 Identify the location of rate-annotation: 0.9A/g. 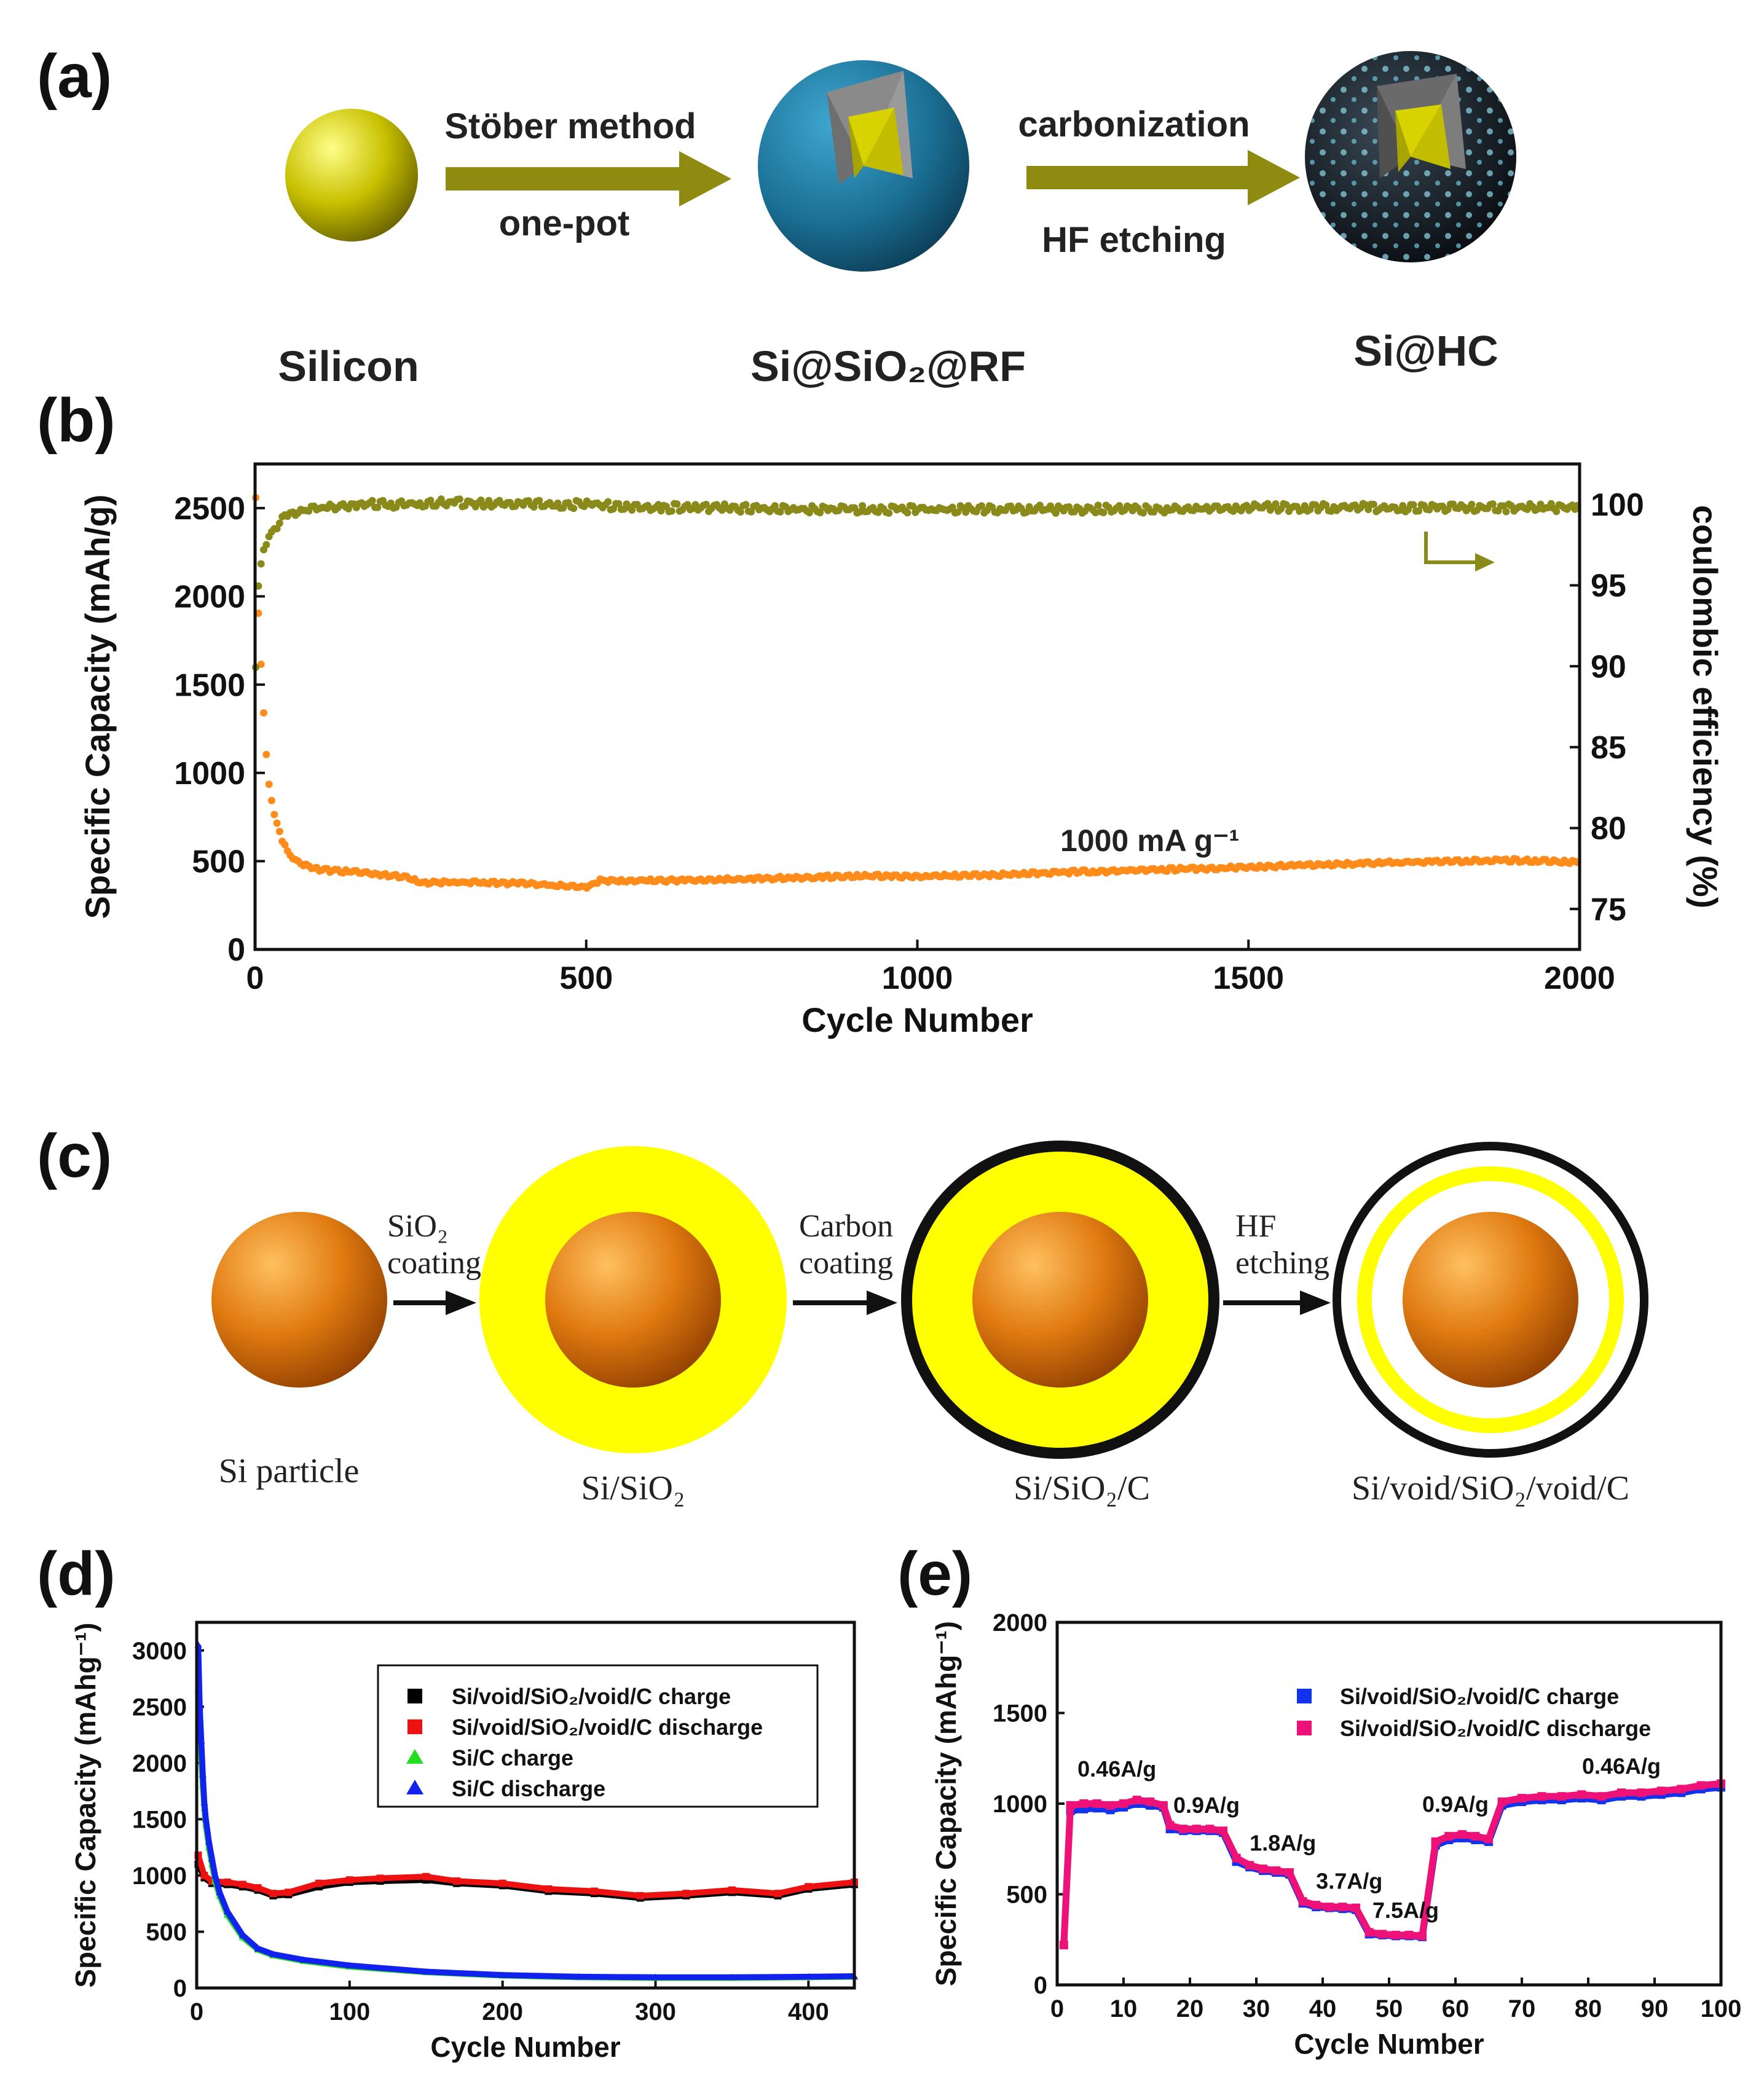
(1206, 1805).